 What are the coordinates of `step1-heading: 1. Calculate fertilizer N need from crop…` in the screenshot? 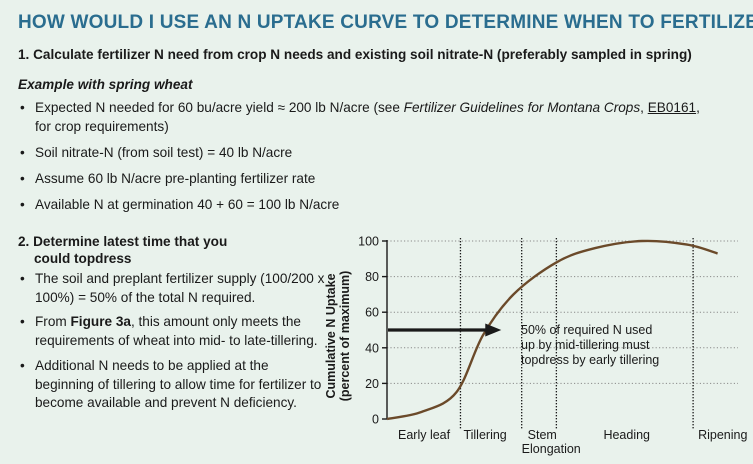 It's located at (355, 54).